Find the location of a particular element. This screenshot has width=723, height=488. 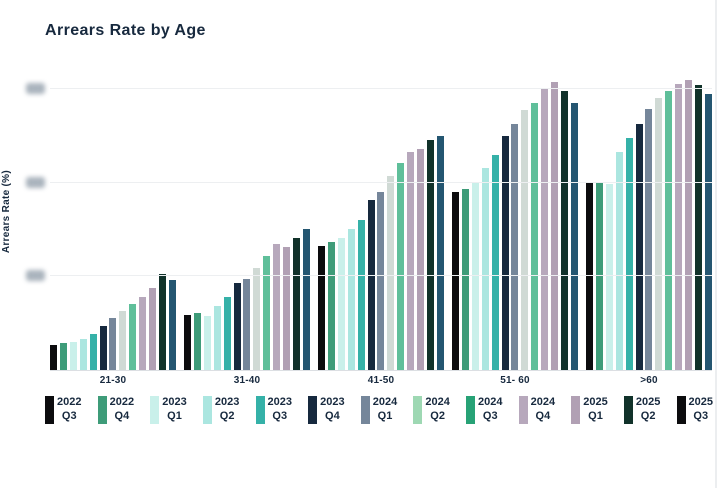

legend-item: 2025 Q1 is located at coordinates (589, 410).